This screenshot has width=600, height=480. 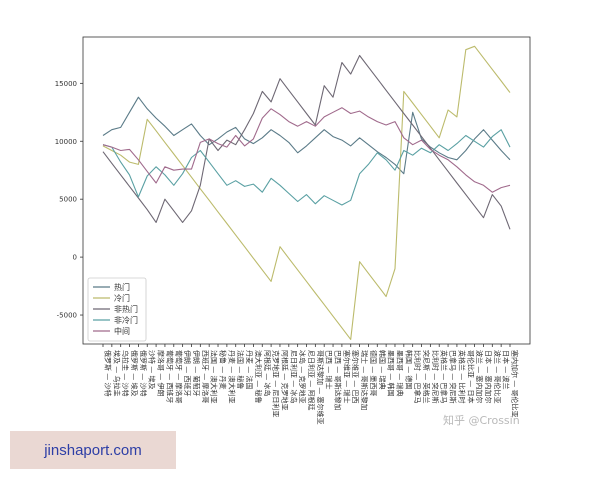 What do you see at coordinates (435, 376) in the screenshot?
I see `x-tick-label: 比利时 — 突尼斯` at bounding box center [435, 376].